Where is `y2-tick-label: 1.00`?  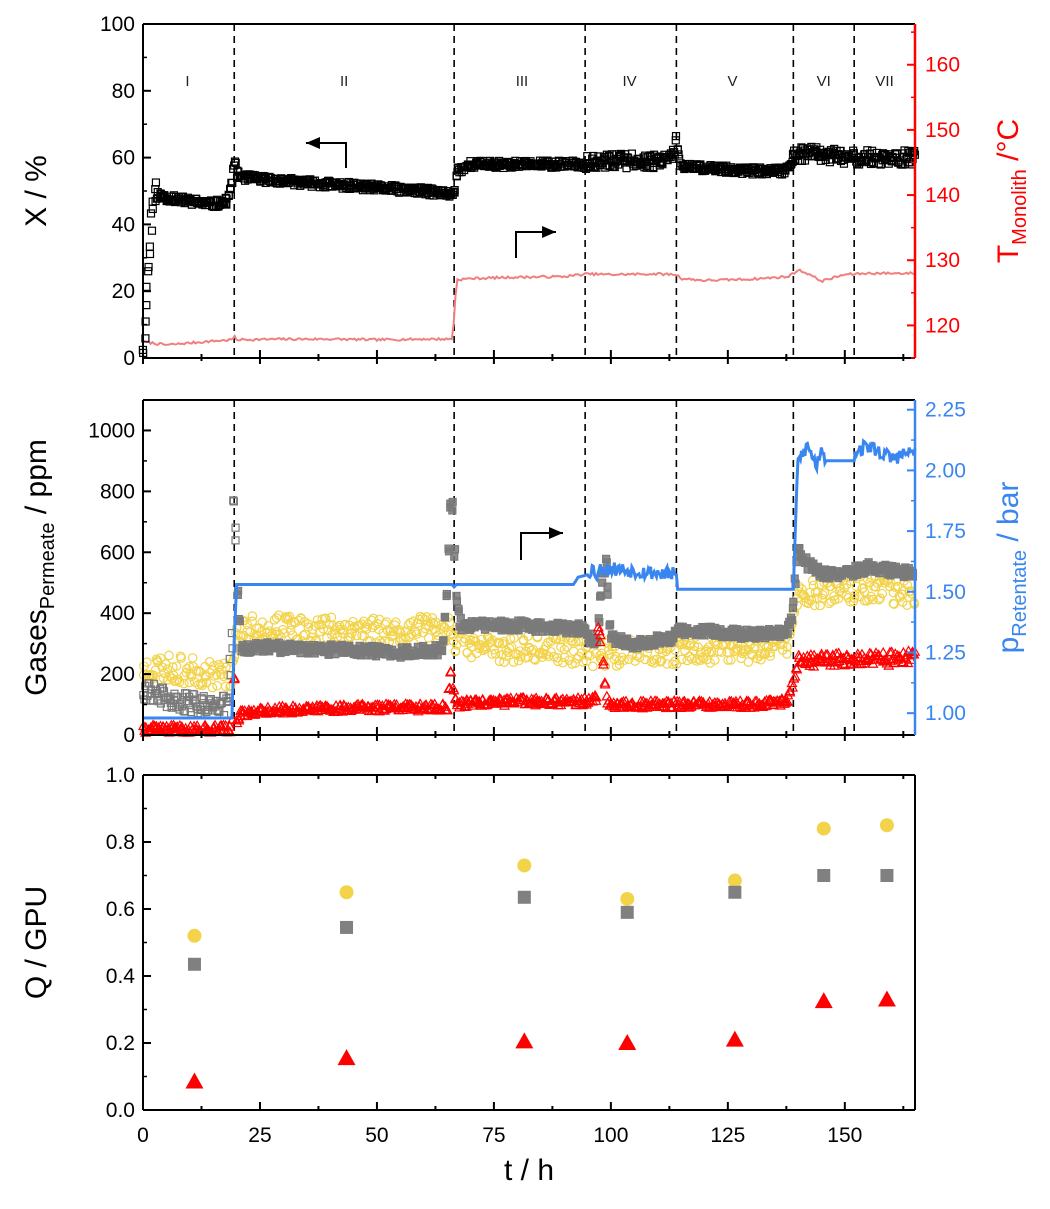
y2-tick-label: 1.00 is located at coordinates (945, 713).